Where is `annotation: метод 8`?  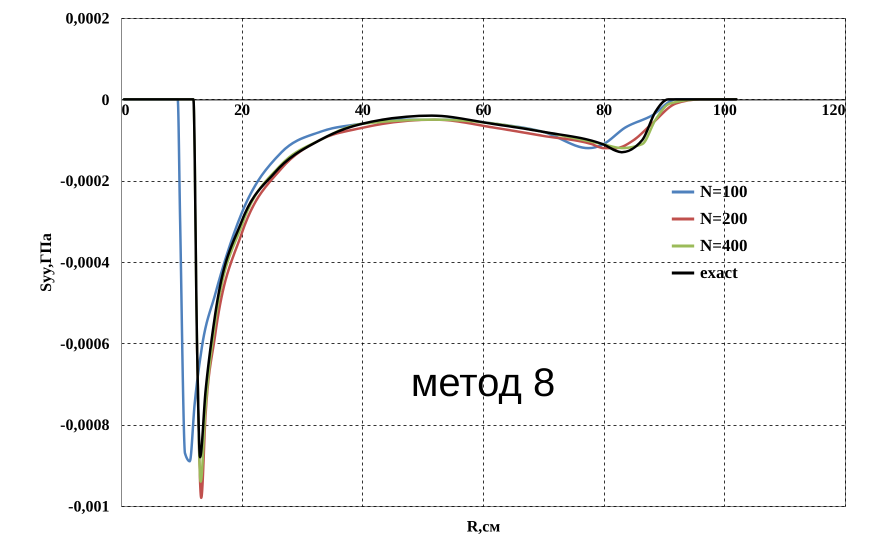
annotation: метод 8 is located at coordinates (483, 383).